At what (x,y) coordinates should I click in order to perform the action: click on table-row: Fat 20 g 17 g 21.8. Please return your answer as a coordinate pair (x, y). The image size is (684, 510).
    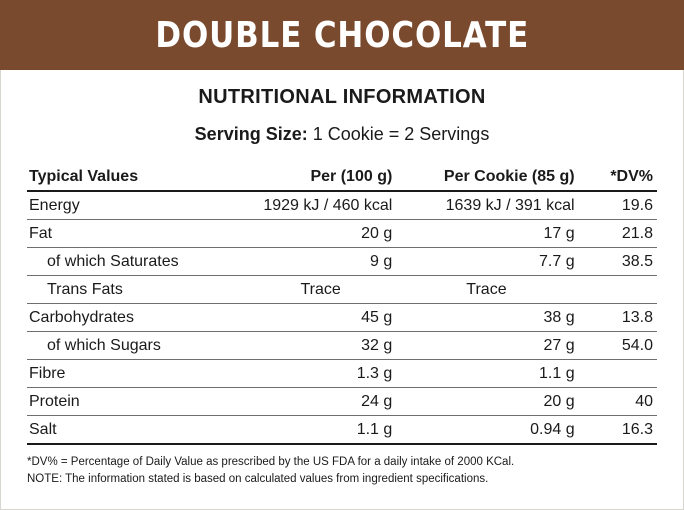
    Looking at the image, I should click on (342, 233).